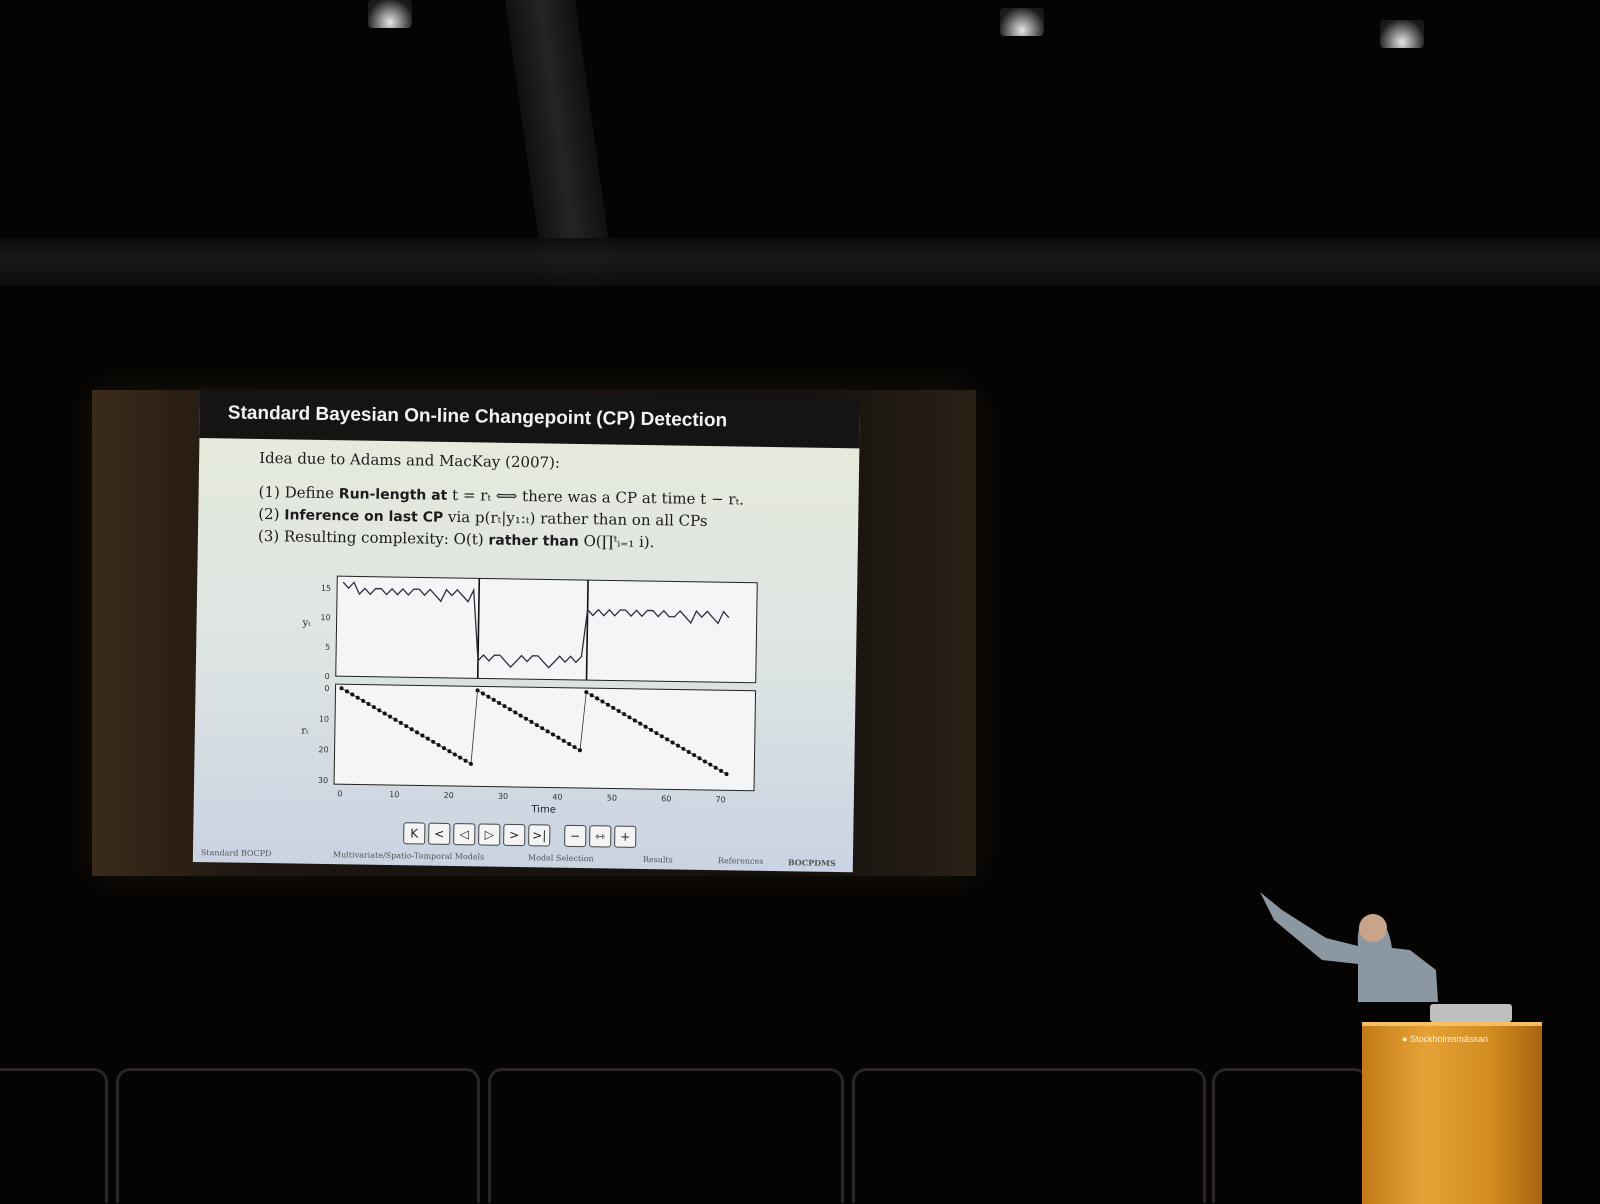  I want to click on r-tick-label: 20, so click(323, 749).